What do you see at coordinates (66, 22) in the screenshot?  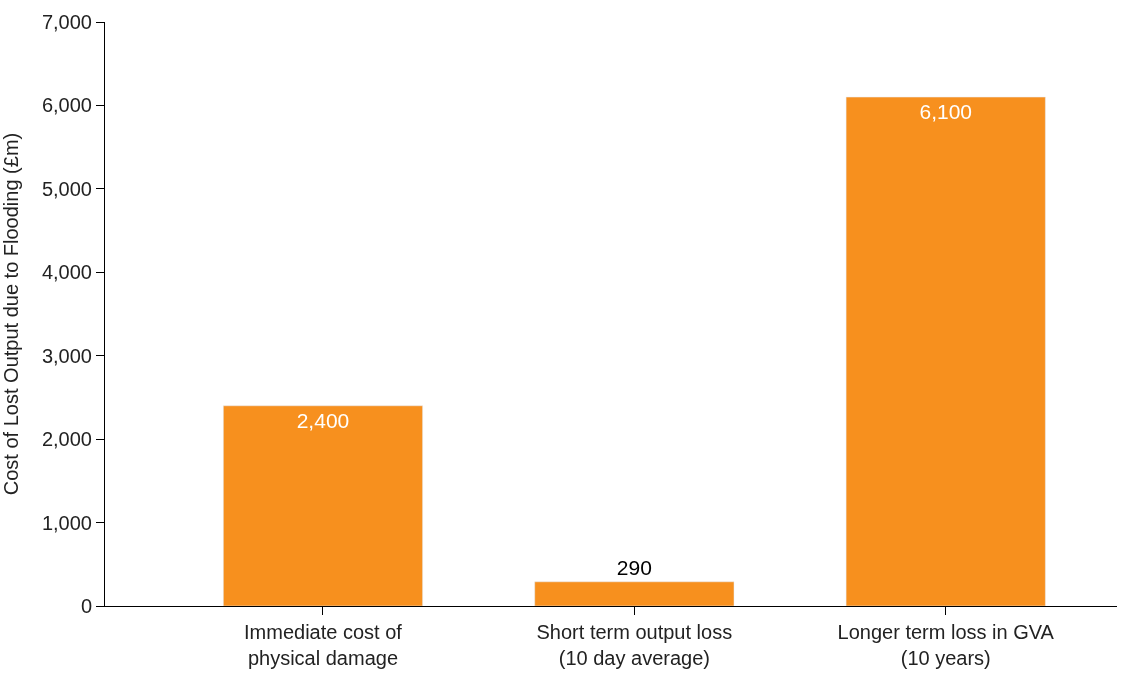 I see `y-tick-label: 7,000` at bounding box center [66, 22].